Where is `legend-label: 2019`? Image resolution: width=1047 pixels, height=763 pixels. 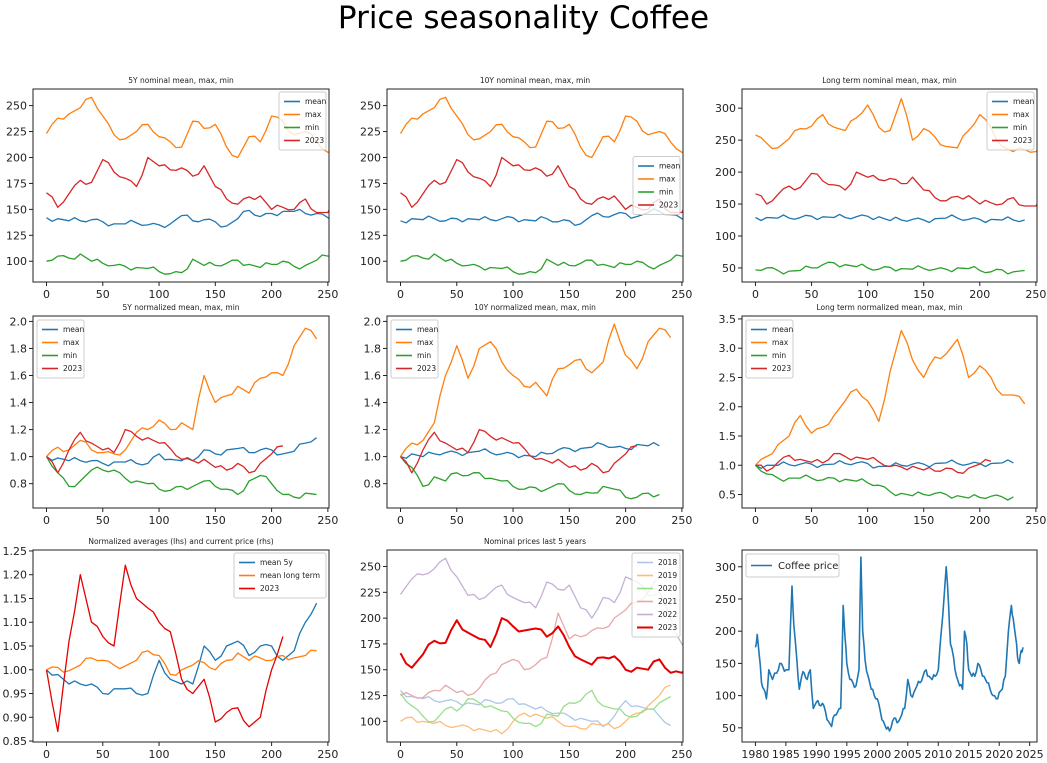
legend-label: 2019 is located at coordinates (667, 575).